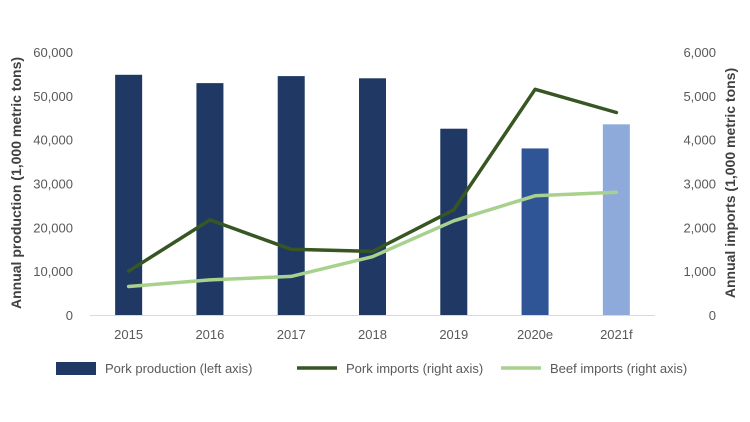 The image size is (750, 422). Describe the element at coordinates (699, 52) in the screenshot. I see `right-tick-label: 6,000` at that location.